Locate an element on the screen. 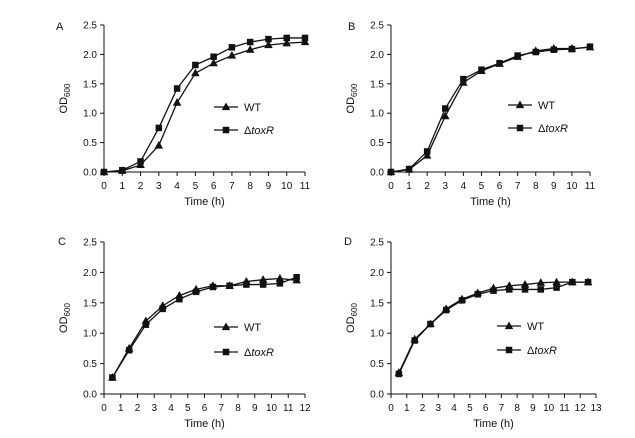 The image size is (635, 438). x-tick-label: 5 is located at coordinates (482, 186).